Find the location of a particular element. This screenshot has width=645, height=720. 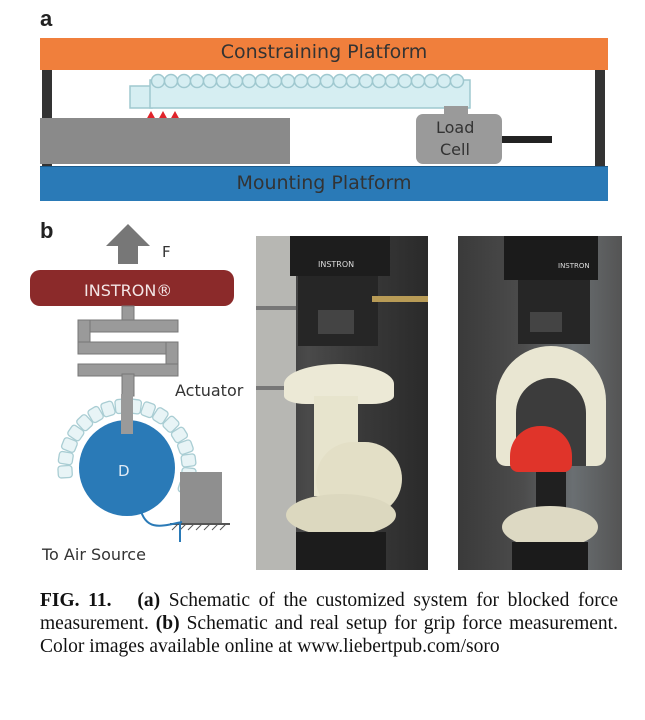

air-source-label: To Air Source is located at coordinates (94, 554).